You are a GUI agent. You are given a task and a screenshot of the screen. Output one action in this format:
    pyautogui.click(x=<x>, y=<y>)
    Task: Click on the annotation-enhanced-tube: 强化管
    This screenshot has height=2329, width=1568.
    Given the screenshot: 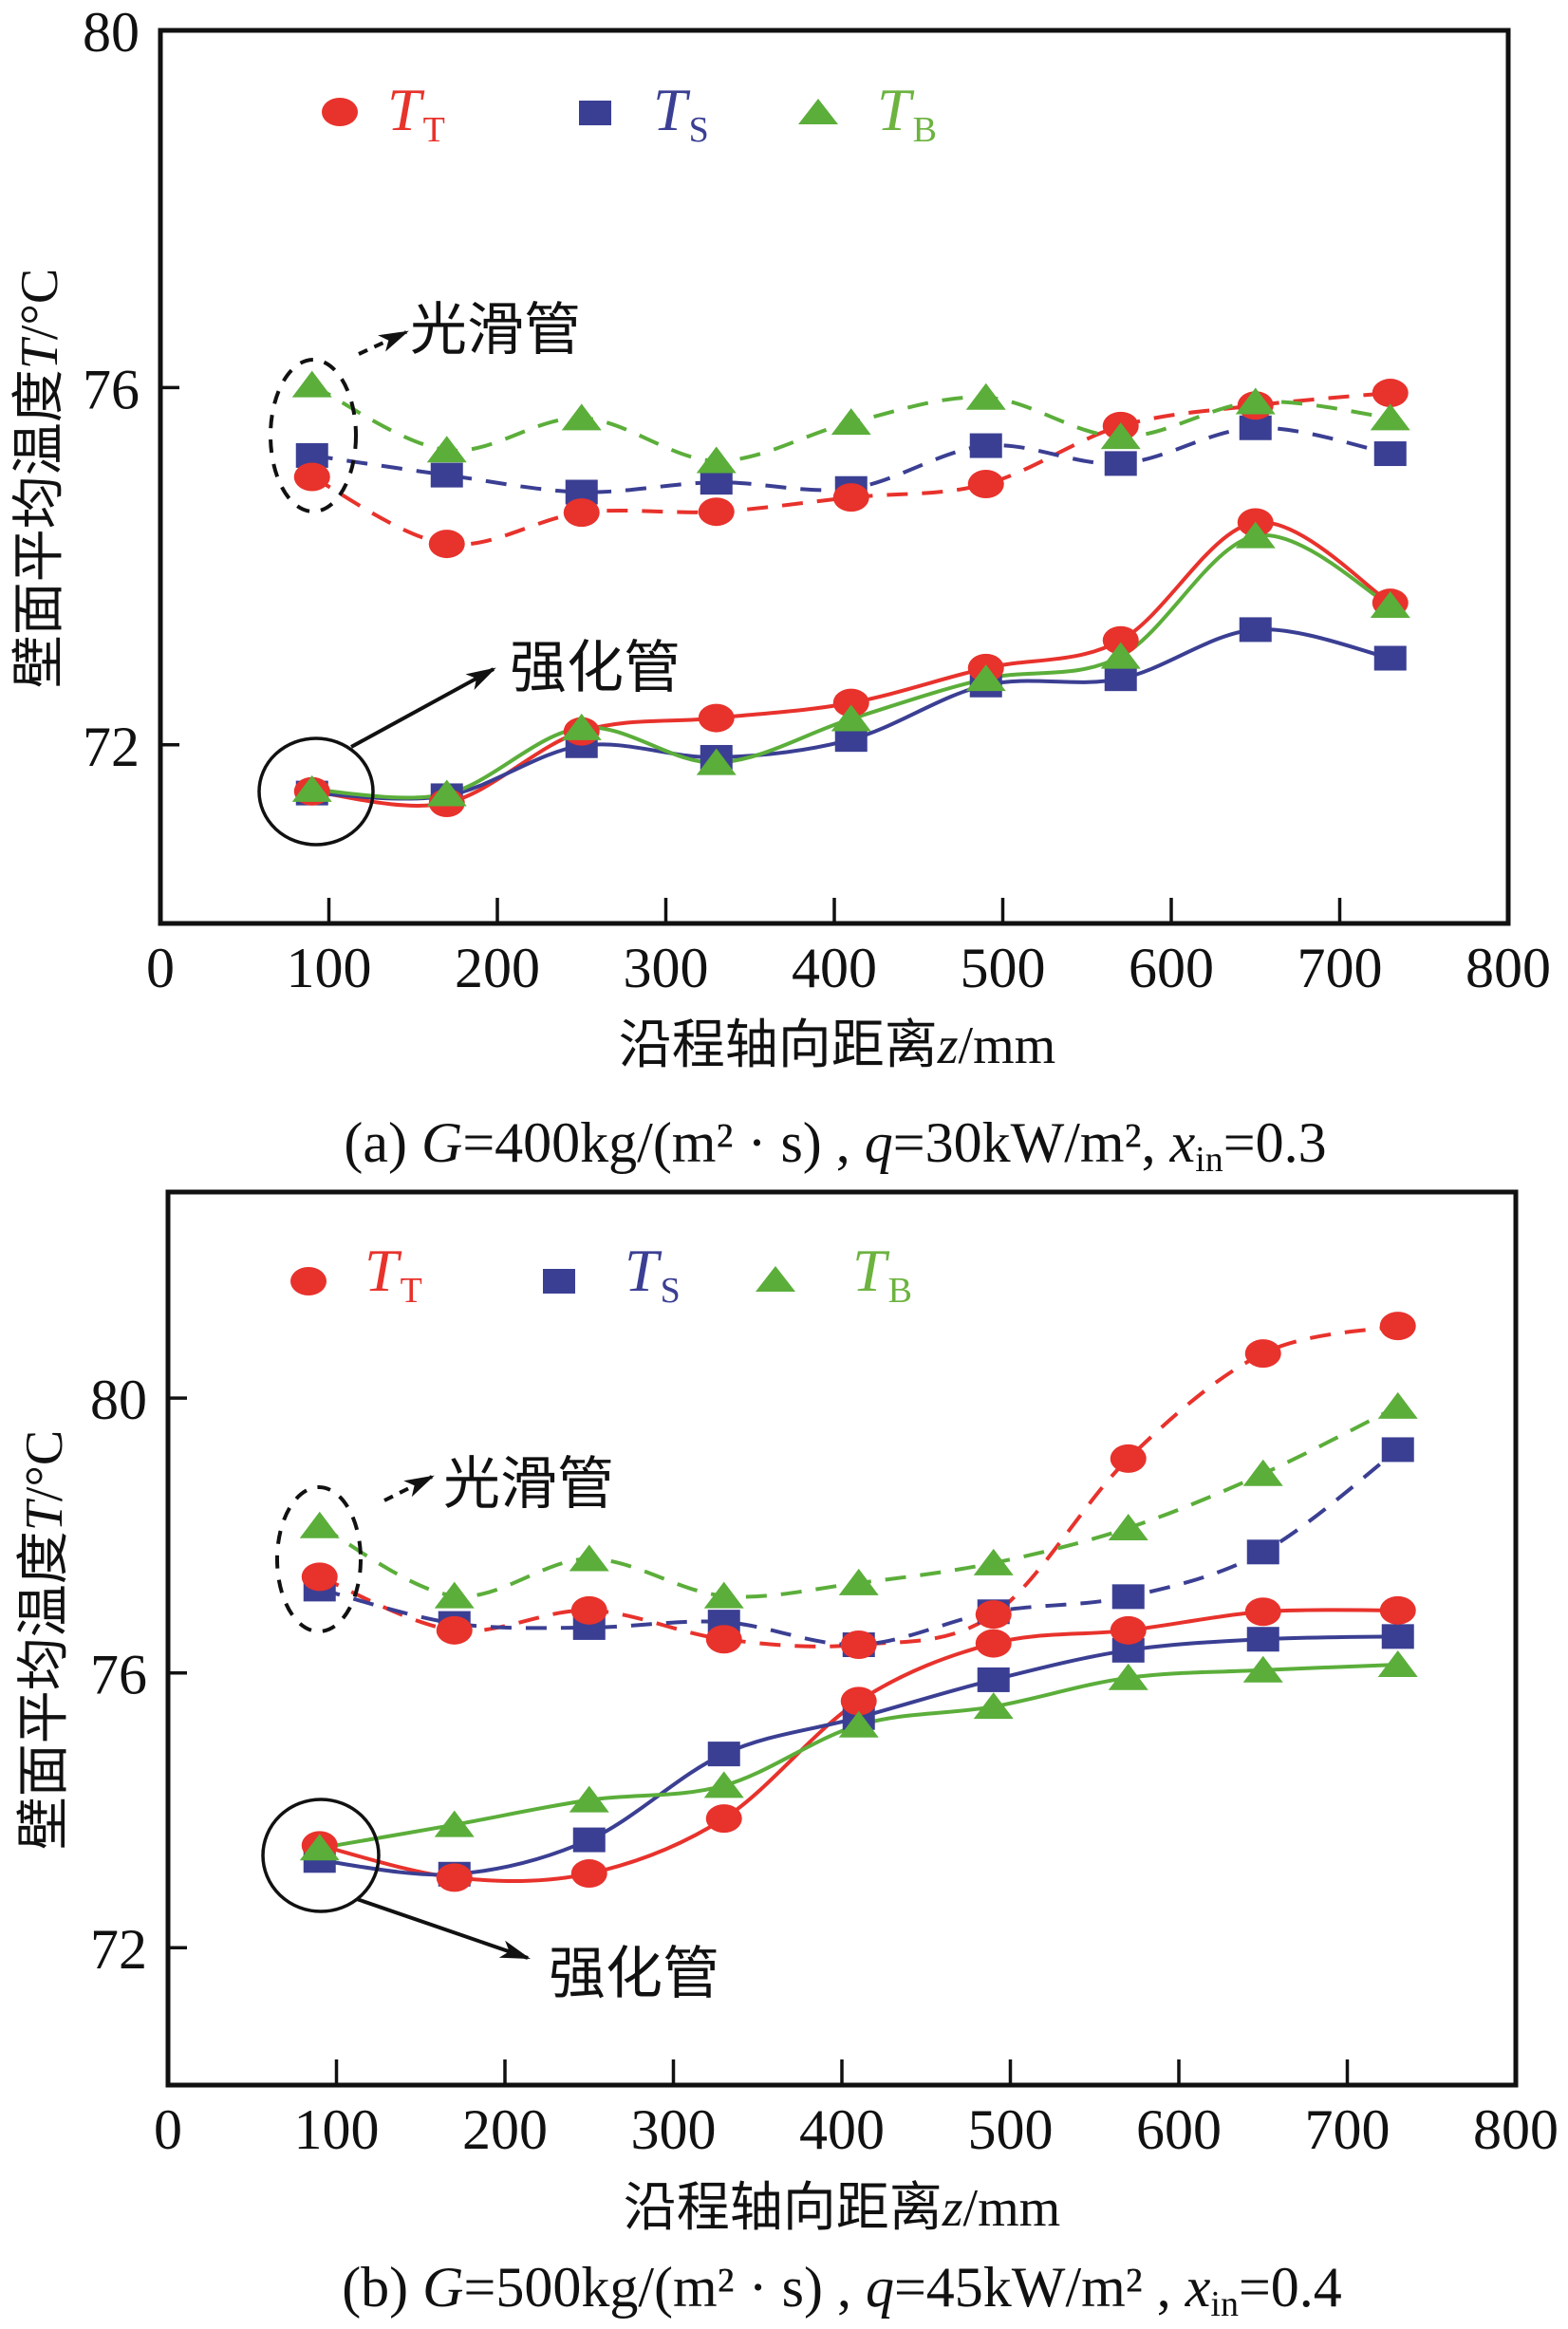 What is the action you would take?
    pyautogui.click(x=490, y=1902)
    